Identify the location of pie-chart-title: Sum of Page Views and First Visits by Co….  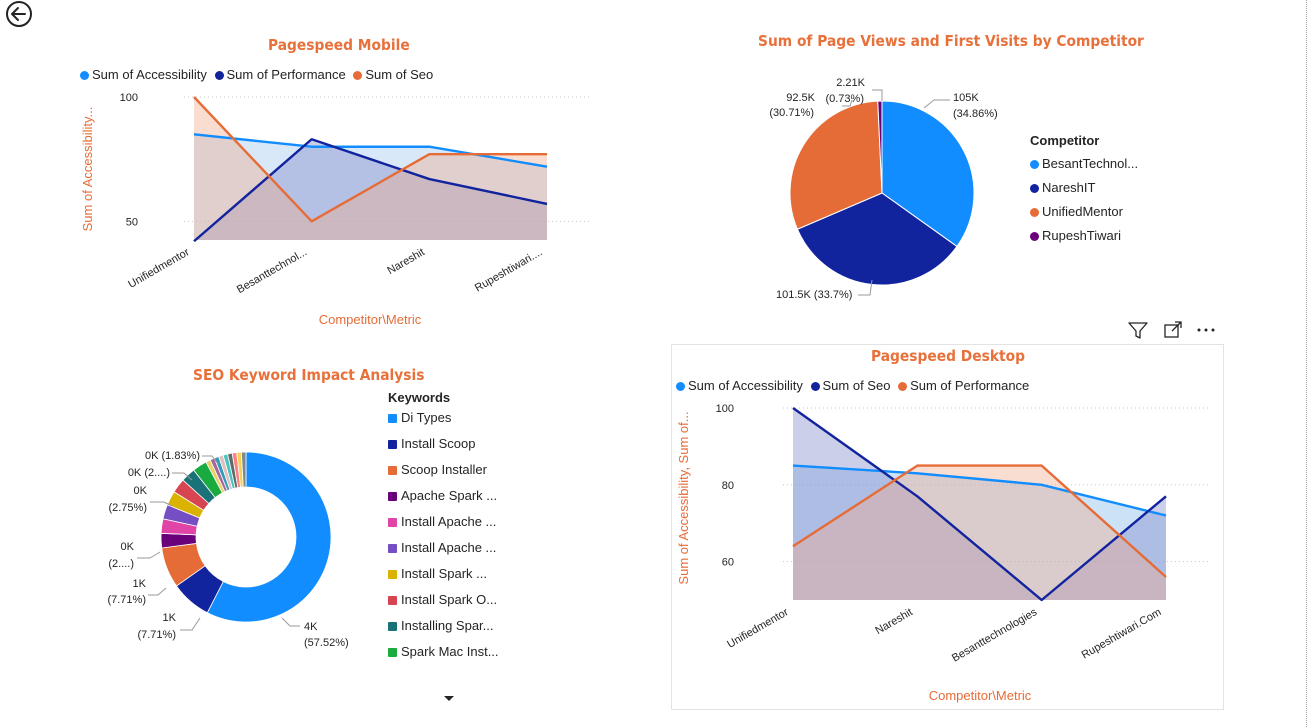
(951, 41).